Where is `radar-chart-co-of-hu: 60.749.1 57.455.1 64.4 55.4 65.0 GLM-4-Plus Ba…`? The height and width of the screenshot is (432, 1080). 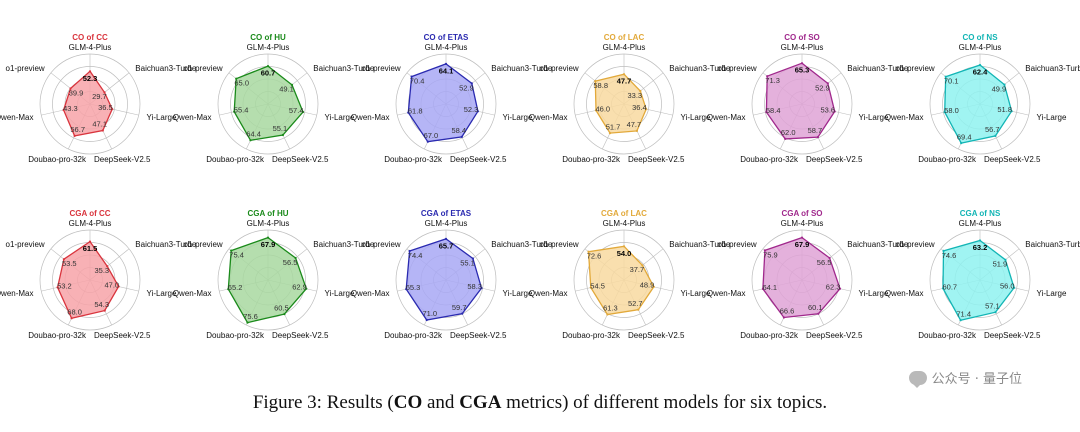
radar-chart-co-of-hu: 60.749.1 57.455.1 64.4 55.4 65.0 GLM-4-Plus Ba… is located at coordinates (274, 98).